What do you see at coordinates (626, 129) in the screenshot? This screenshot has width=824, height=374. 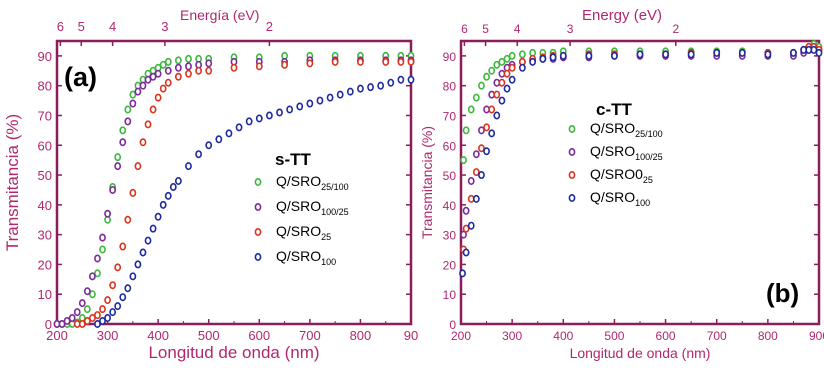 I see `legend-label: Q/SRO25/100` at bounding box center [626, 129].